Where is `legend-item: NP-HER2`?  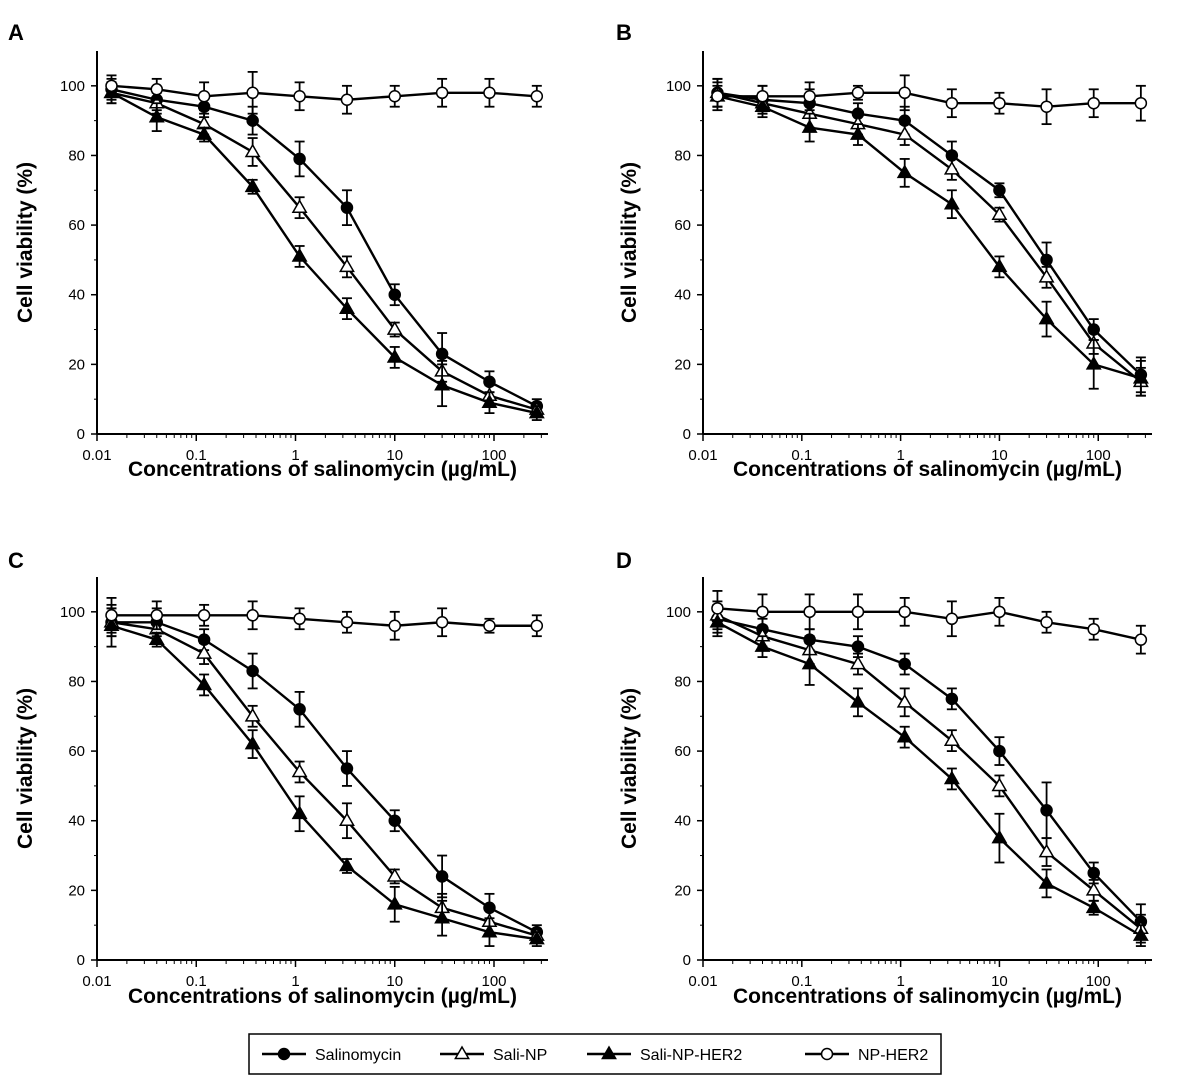 legend-item: NP-HER2 is located at coordinates (866, 1055).